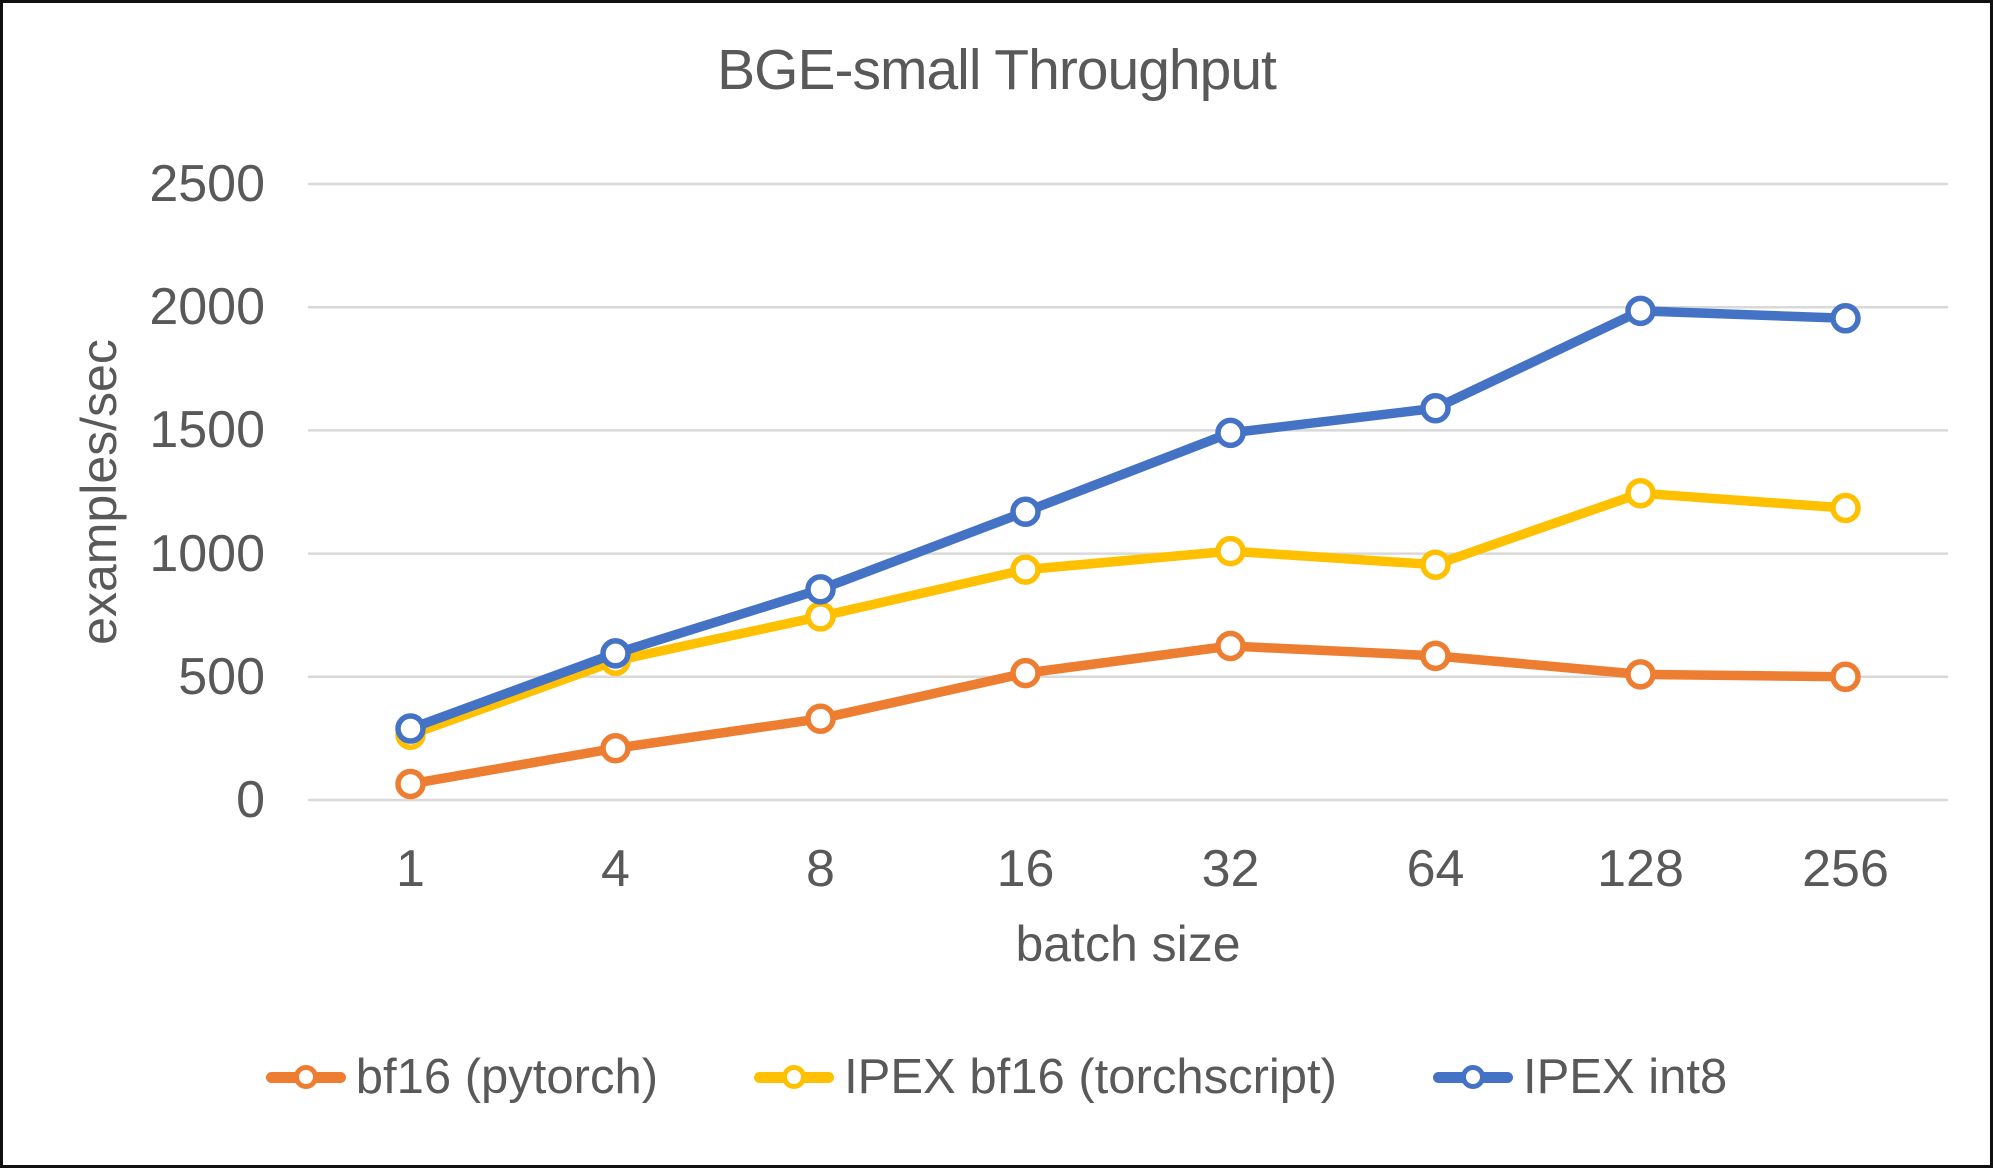  I want to click on legend-label: IPEX int8, so click(1625, 1077).